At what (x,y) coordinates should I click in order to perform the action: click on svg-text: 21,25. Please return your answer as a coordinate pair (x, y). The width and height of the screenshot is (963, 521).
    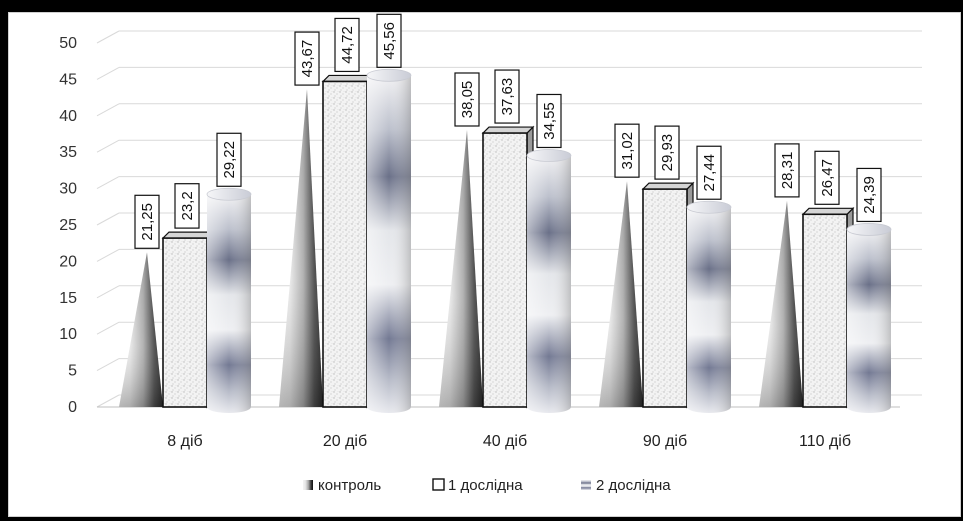
    Looking at the image, I should click on (147, 222).